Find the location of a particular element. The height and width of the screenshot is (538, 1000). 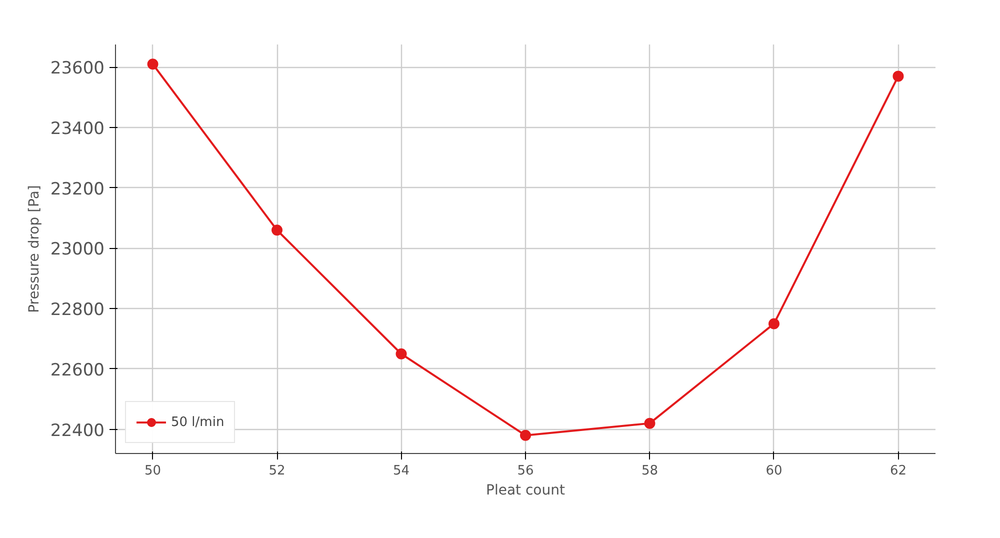

x-tick-label: 54 is located at coordinates (401, 471).